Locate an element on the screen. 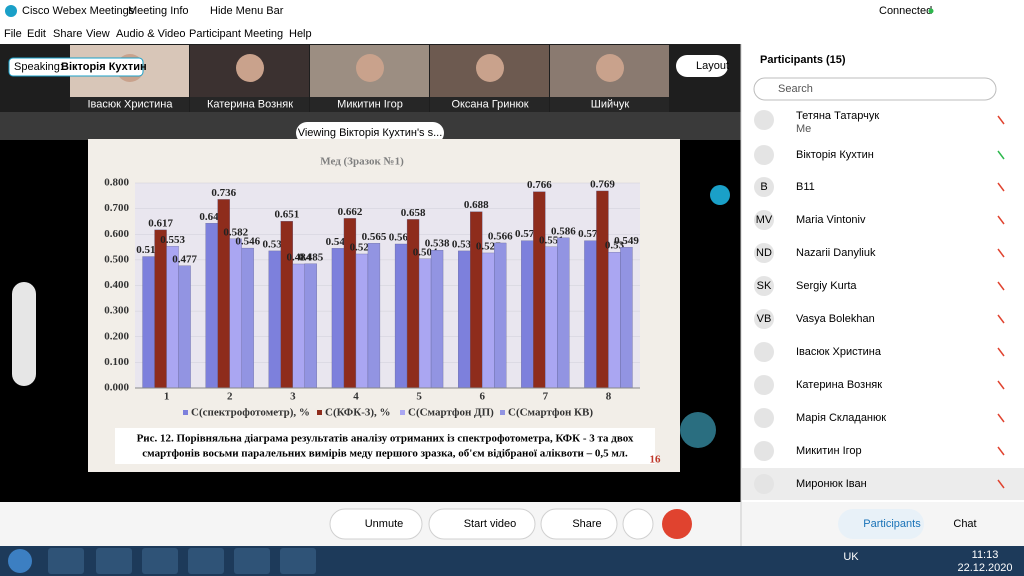 This screenshot has width=1024, height=576. data-label: 0.553 is located at coordinates (172, 240).